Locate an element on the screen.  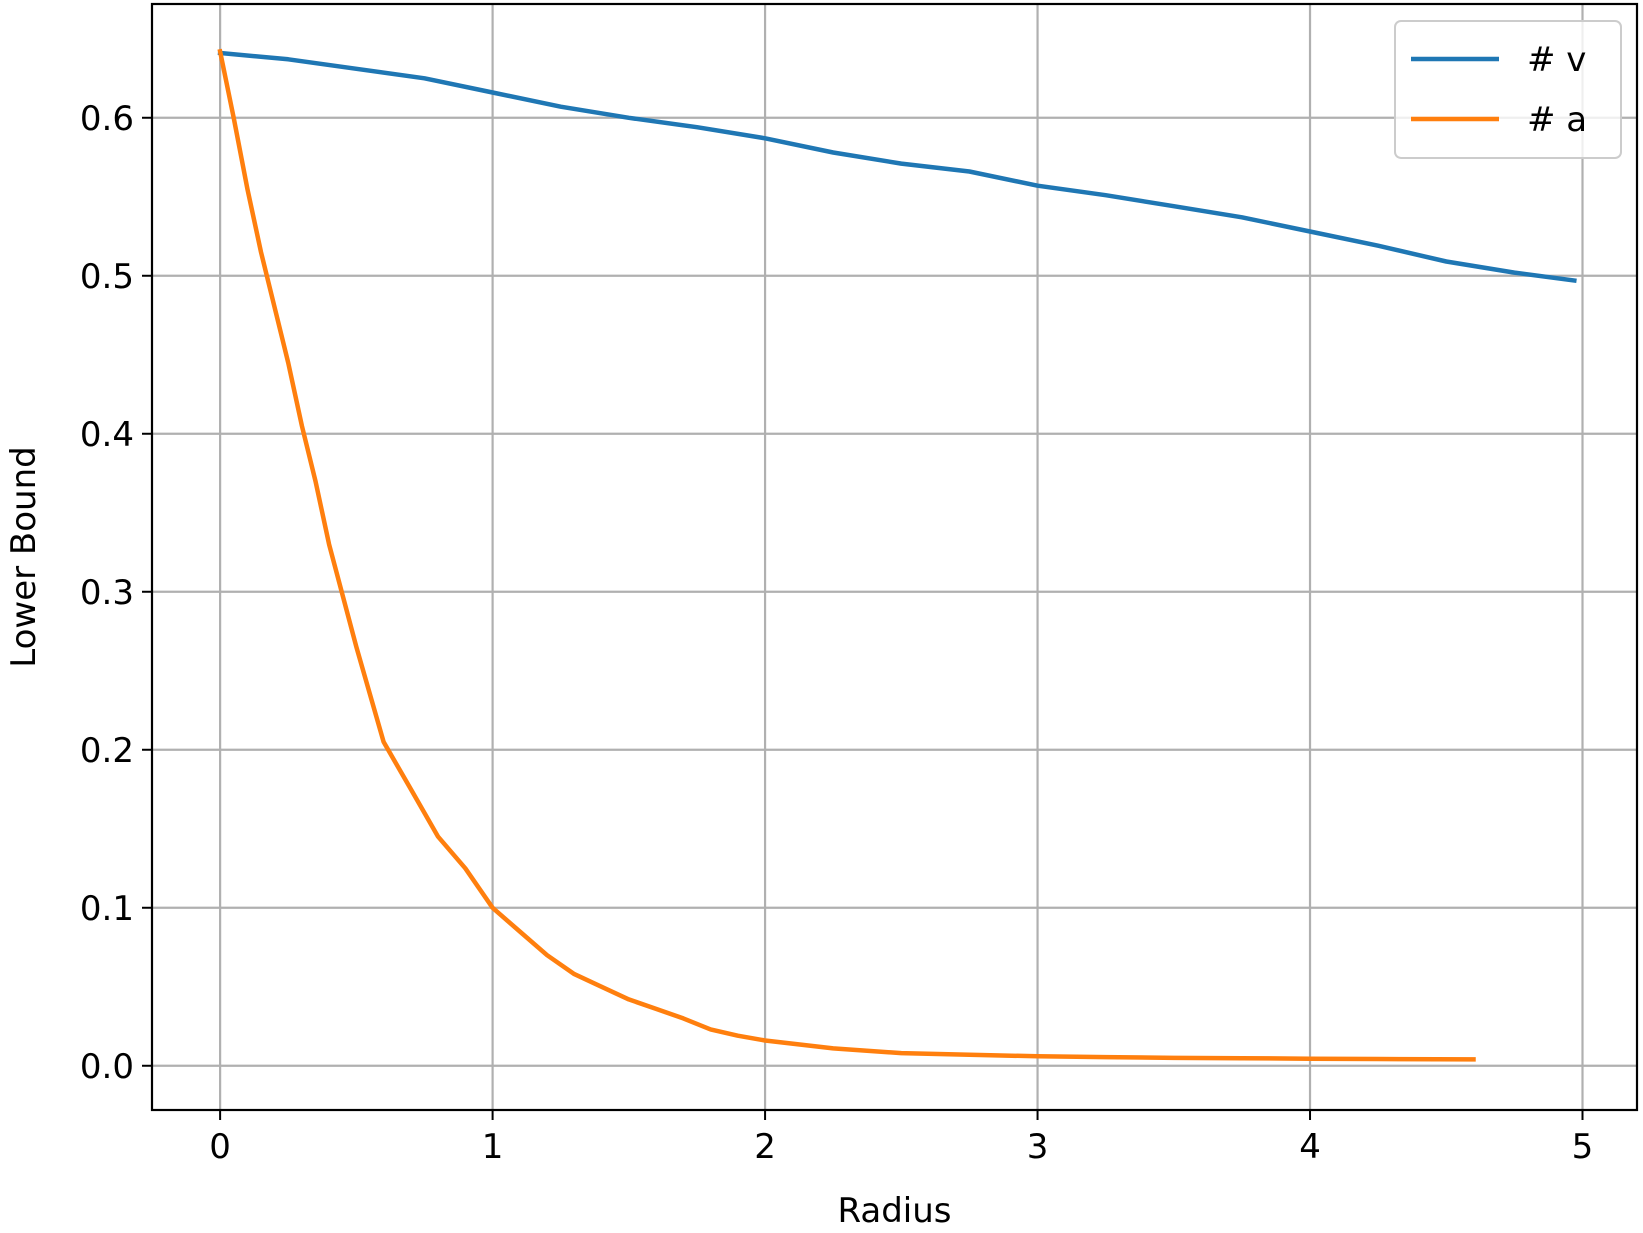
legend-box is located at coordinates (1508, 89).